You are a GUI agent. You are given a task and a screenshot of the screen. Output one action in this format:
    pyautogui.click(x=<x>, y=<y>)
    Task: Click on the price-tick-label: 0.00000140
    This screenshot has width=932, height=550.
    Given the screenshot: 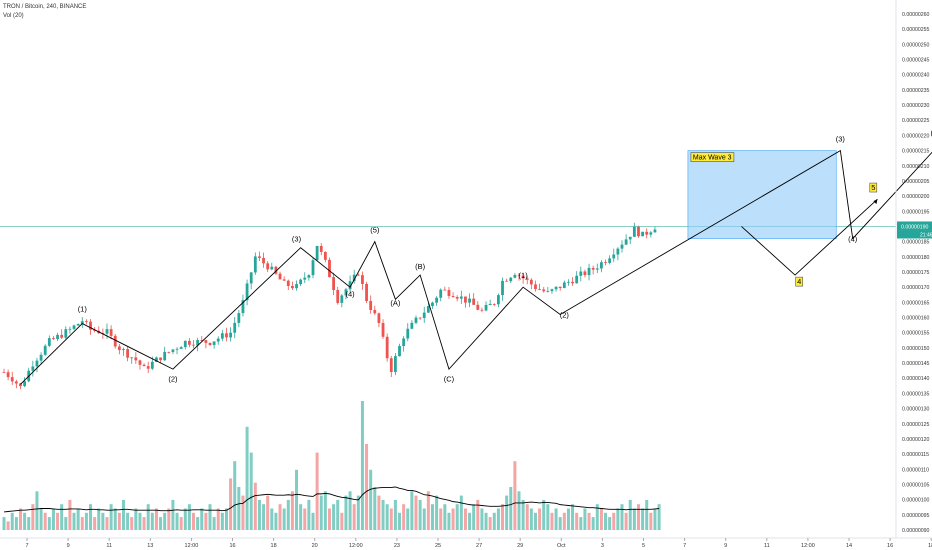 What is the action you would take?
    pyautogui.click(x=916, y=379)
    